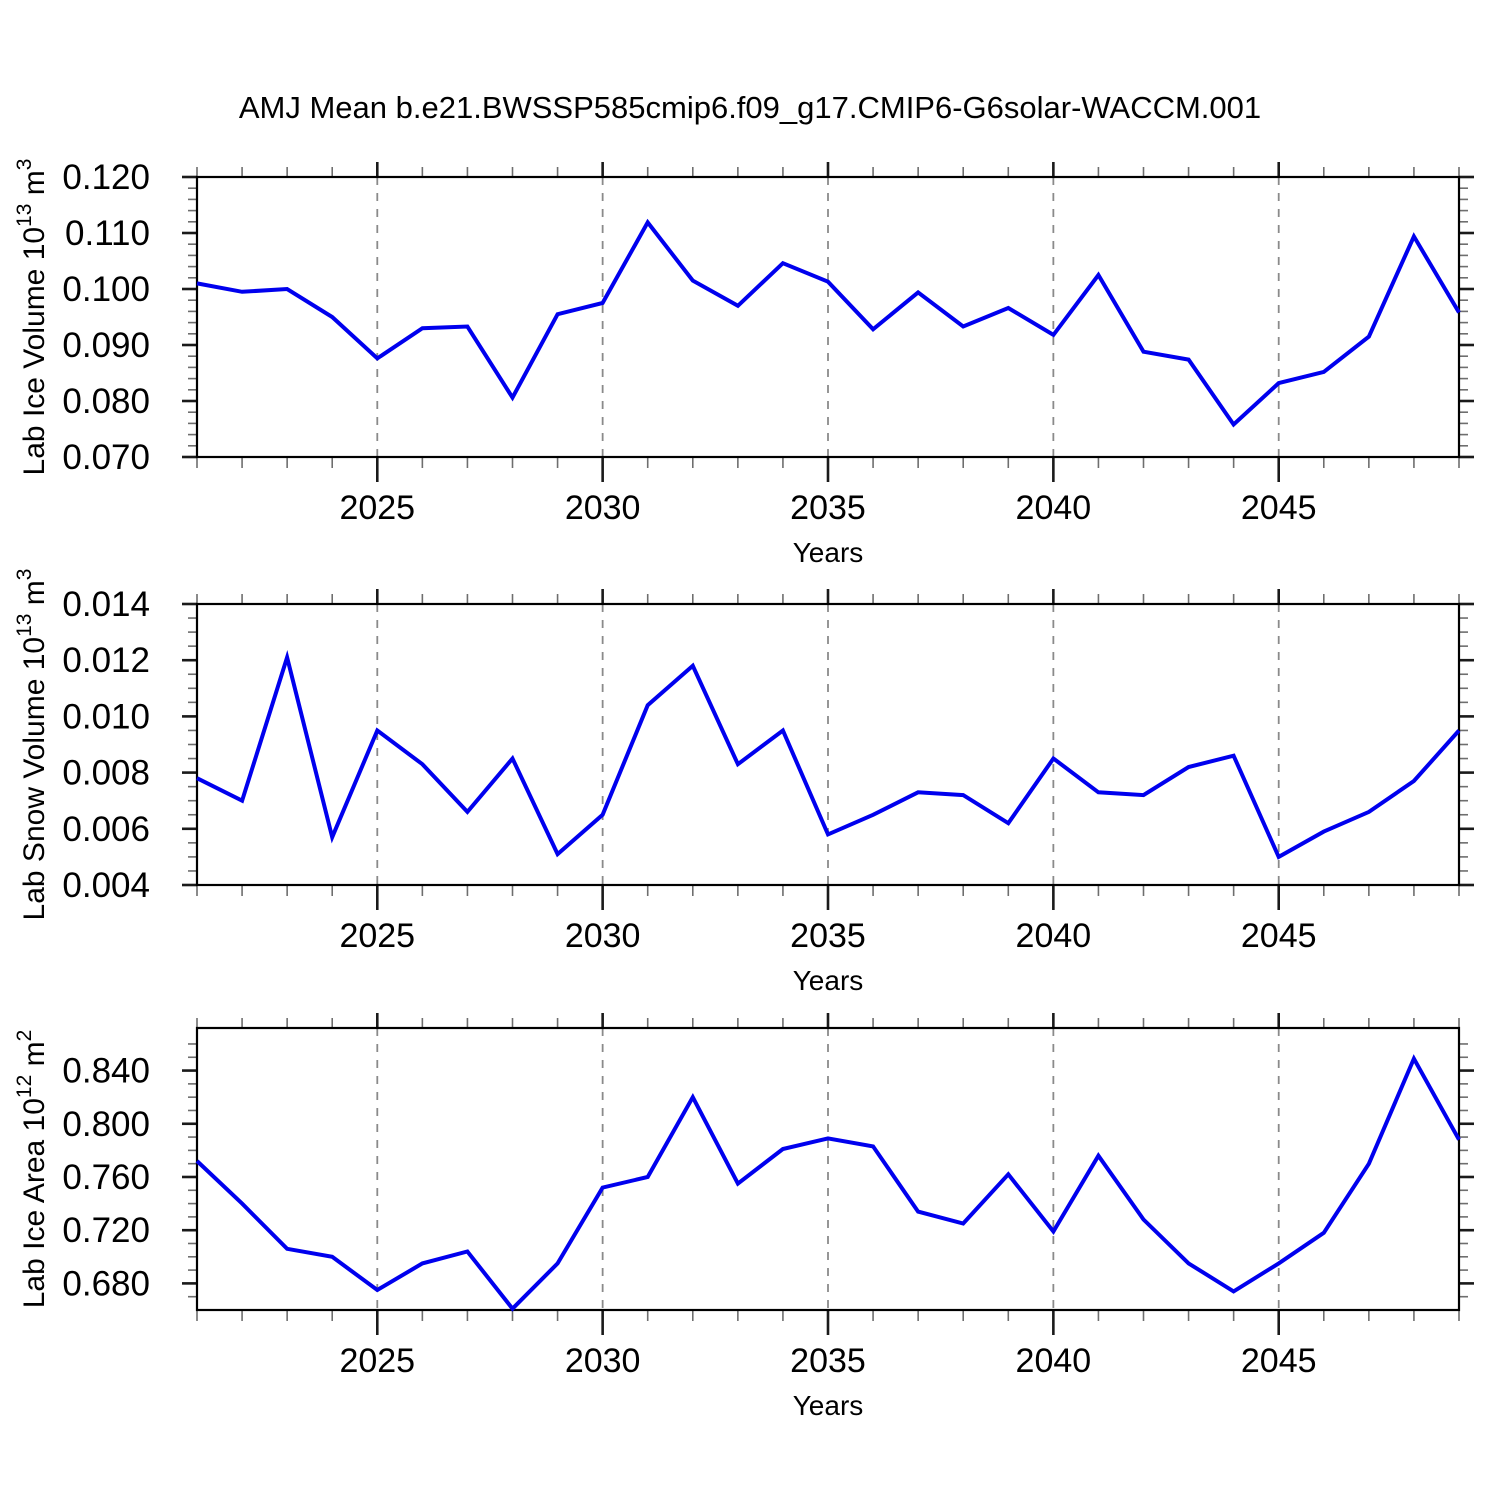  I want to click on y-tick-label: 0.070, so click(106, 457).